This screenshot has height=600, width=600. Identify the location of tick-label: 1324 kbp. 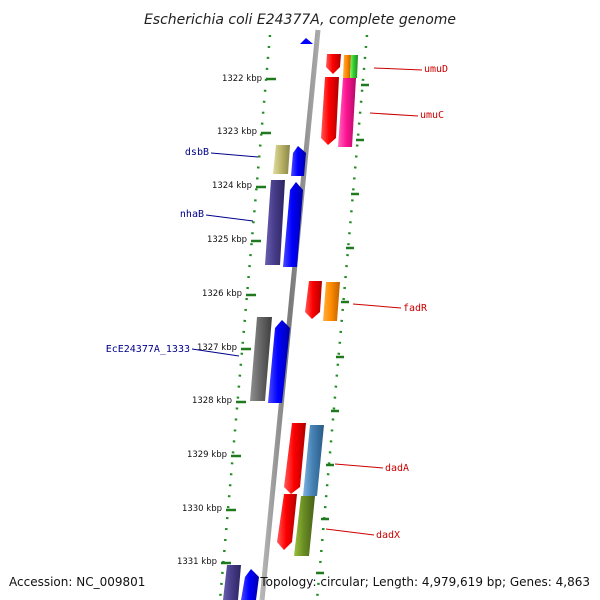
(232, 186).